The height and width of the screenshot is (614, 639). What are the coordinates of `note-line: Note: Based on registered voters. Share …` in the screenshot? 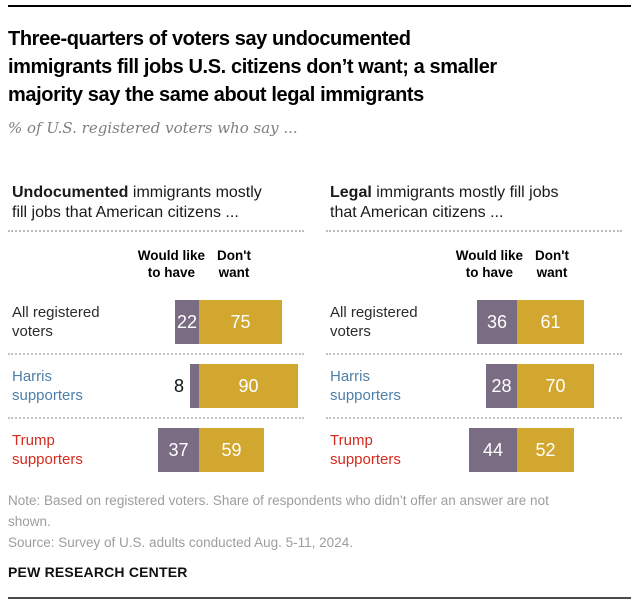 It's located at (278, 500).